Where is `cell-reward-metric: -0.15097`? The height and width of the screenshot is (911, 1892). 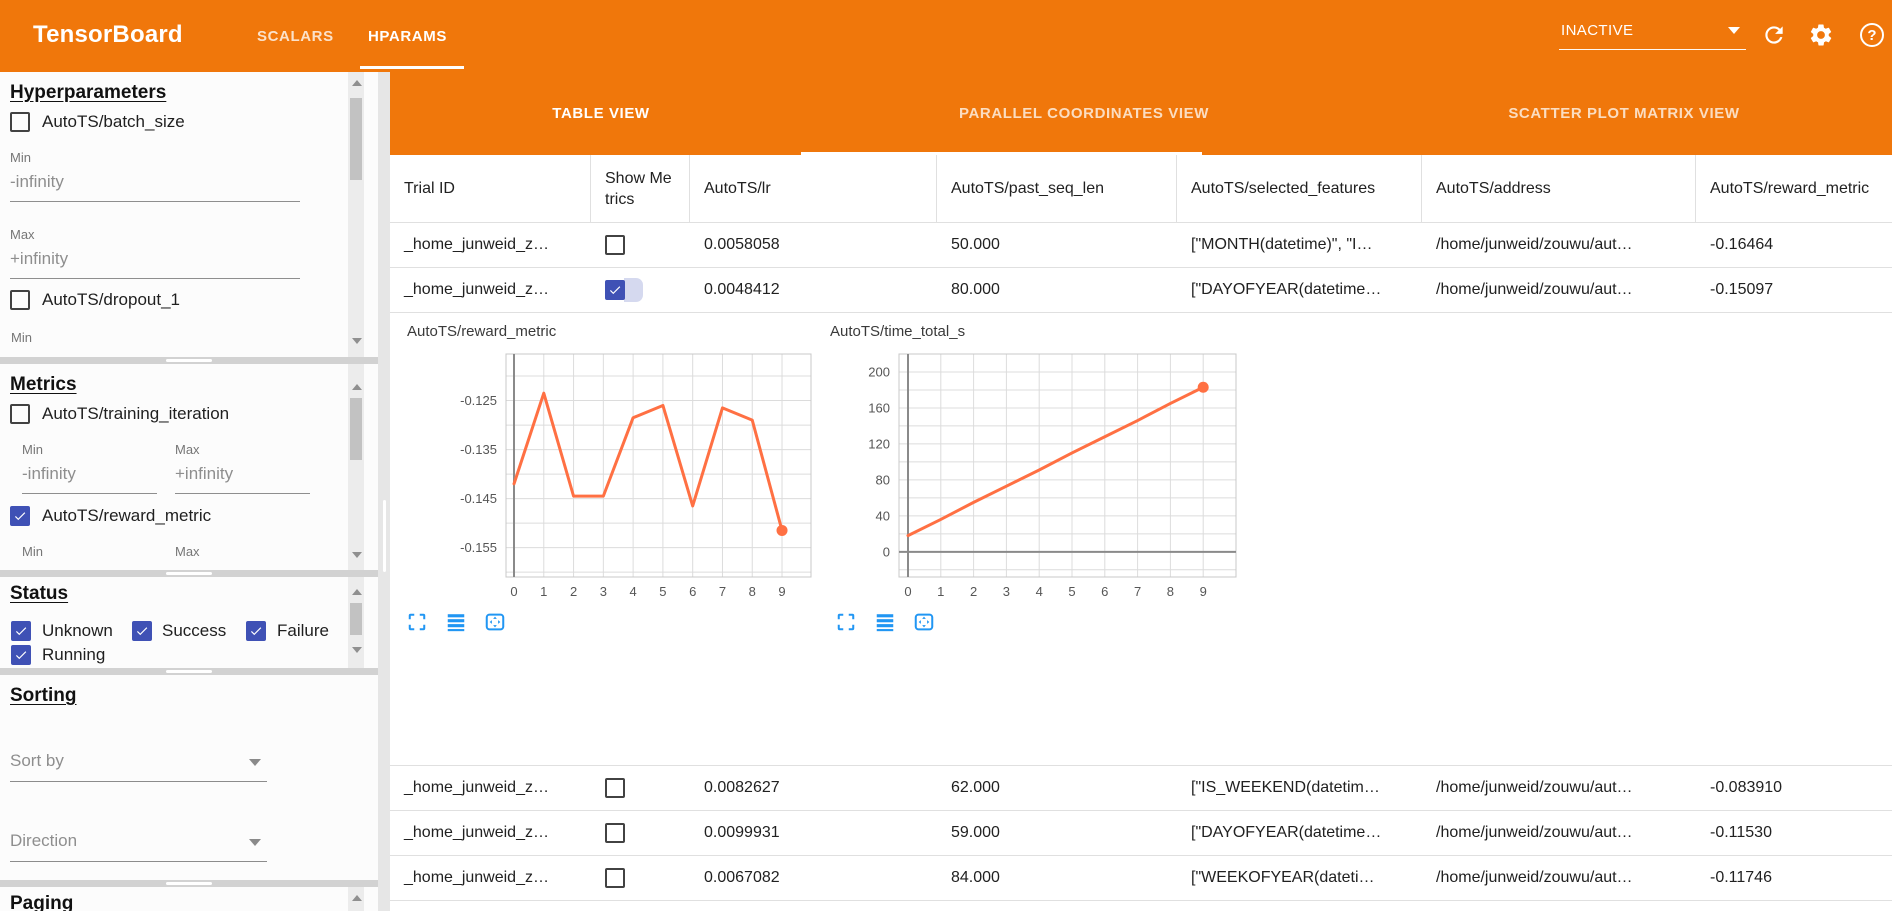 cell-reward-metric: -0.15097 is located at coordinates (1742, 289).